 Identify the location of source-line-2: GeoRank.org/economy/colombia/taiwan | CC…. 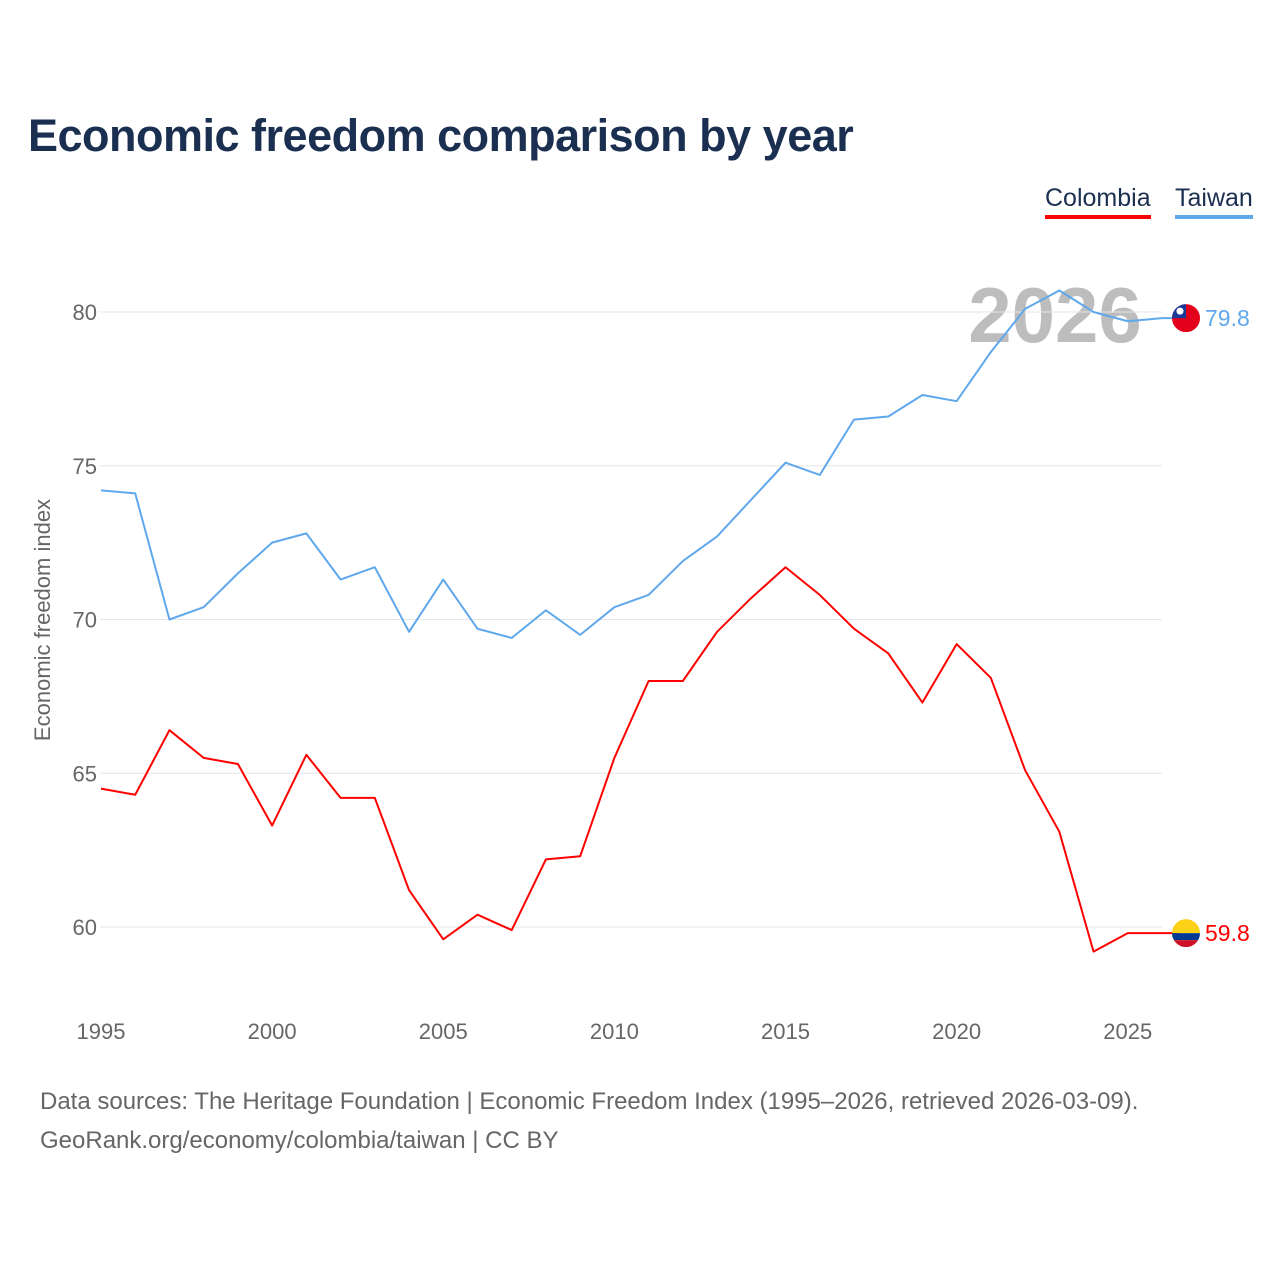
(299, 1140).